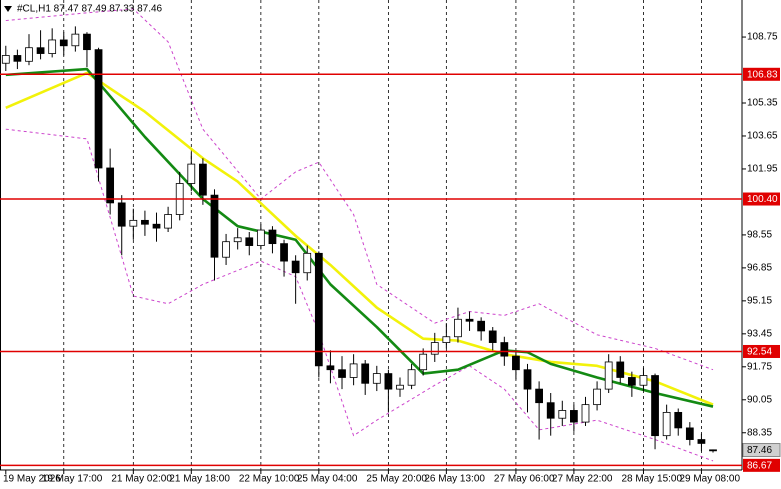 This screenshot has height=489, width=781. I want to click on y-tick-label: 91.75, so click(759, 366).